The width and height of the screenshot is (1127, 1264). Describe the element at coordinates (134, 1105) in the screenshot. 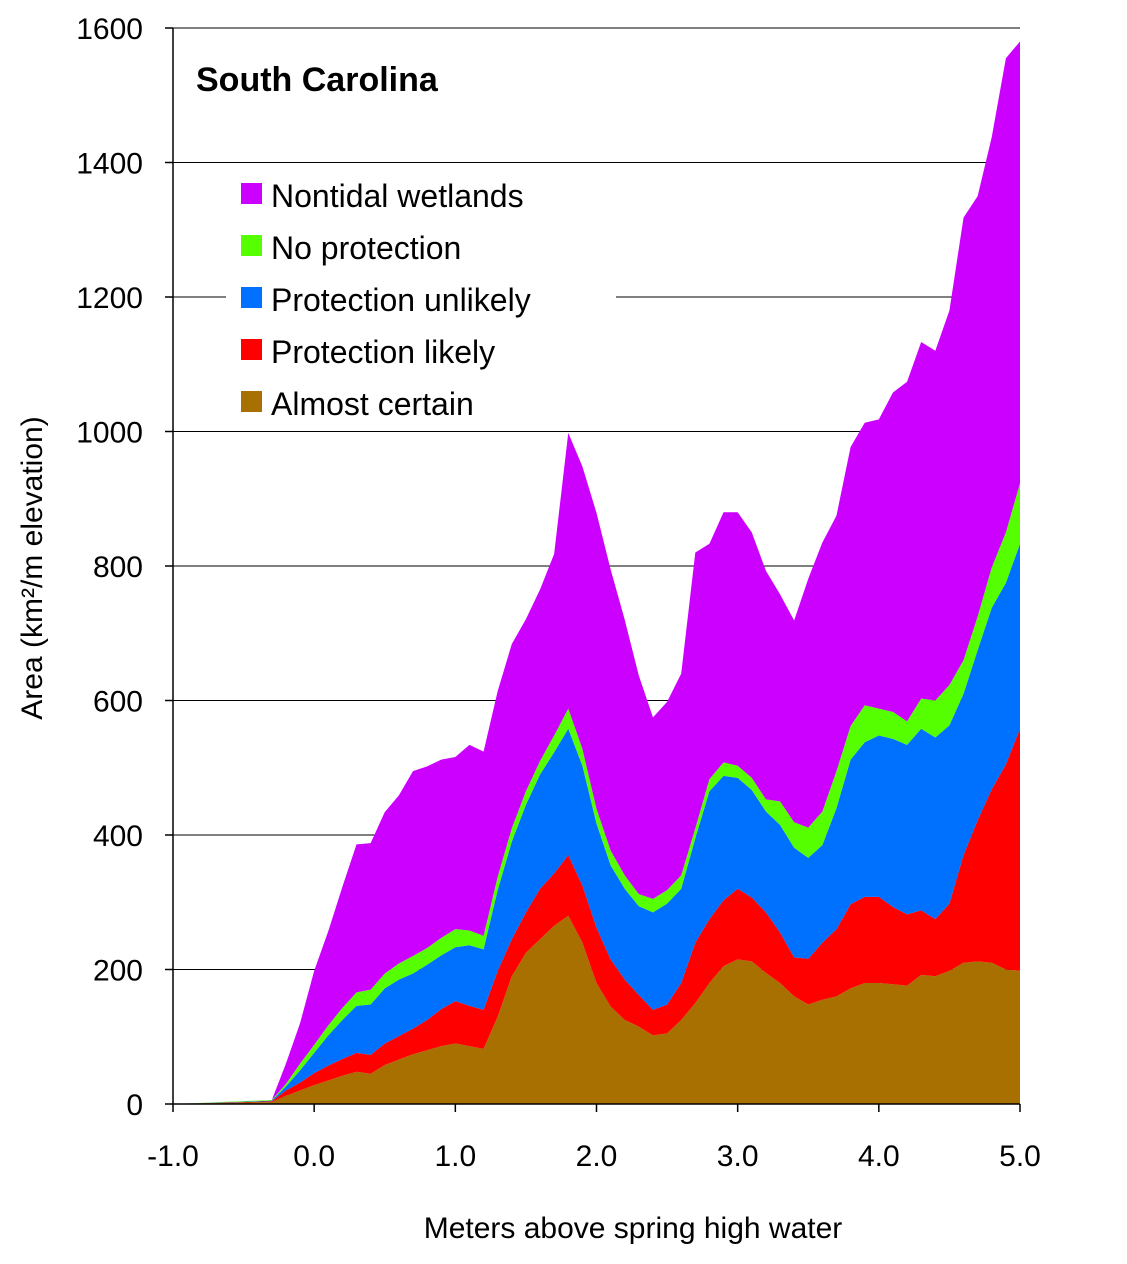

I see `y-tick-label-0: 0` at that location.